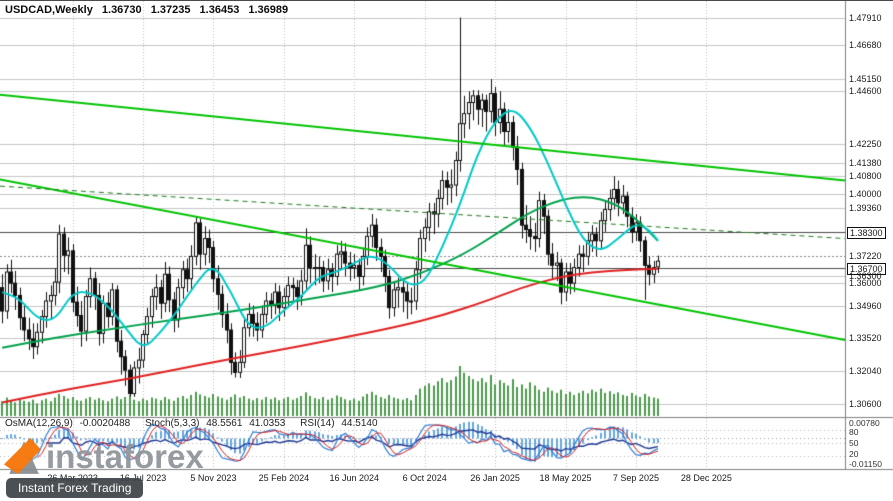 Image resolution: width=893 pixels, height=501 pixels. What do you see at coordinates (865, 371) in the screenshot?
I see `price-scale-label: 1.32040` at bounding box center [865, 371].